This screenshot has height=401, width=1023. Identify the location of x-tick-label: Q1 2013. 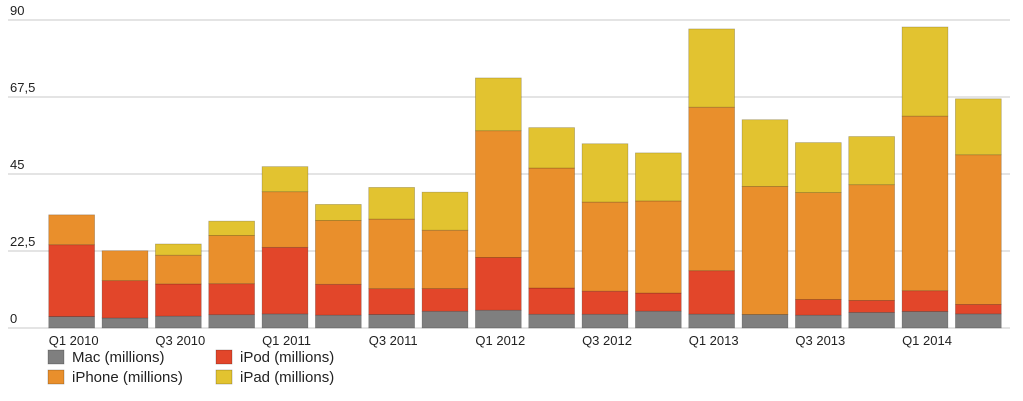
(714, 340).